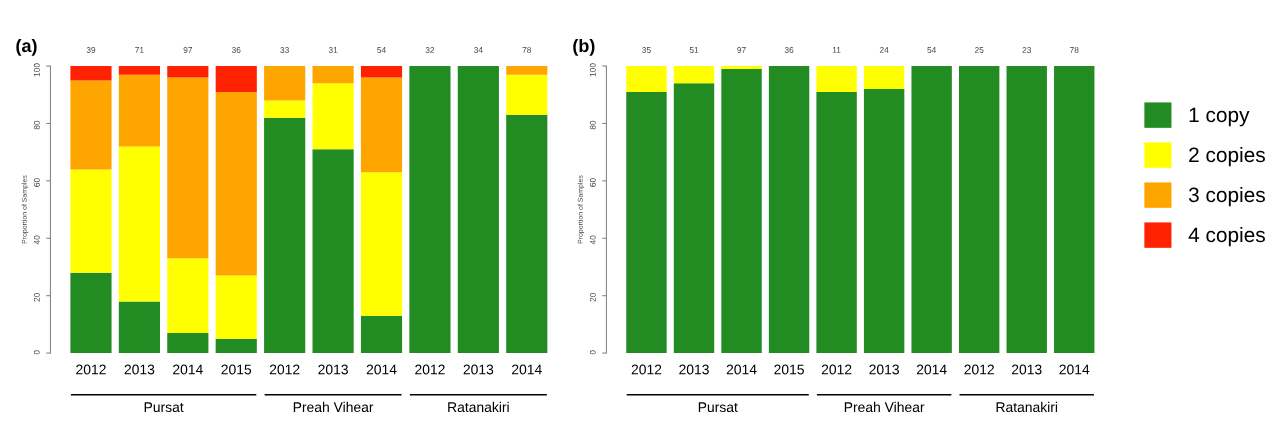  I want to click on text: 34, so click(478, 50).